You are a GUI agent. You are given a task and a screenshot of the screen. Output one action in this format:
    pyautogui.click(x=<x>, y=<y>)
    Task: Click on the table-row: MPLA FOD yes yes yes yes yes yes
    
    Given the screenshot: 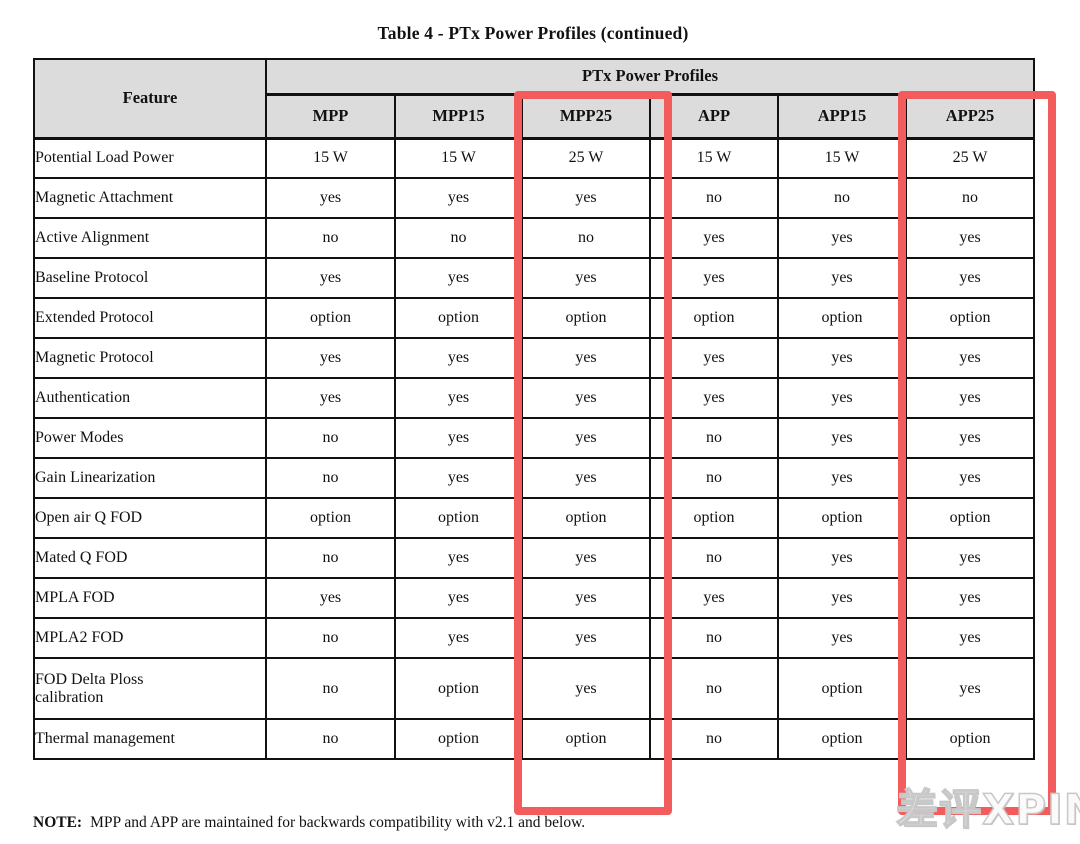 What is the action you would take?
    pyautogui.click(x=534, y=598)
    